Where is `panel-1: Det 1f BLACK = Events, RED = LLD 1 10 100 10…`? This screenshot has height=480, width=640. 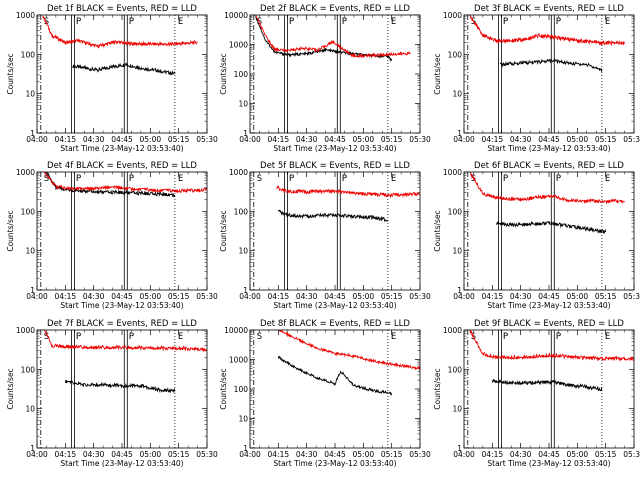 panel-1: Det 1f BLACK = Events, RED = LLD 1 10 100 10… is located at coordinates (112, 78).